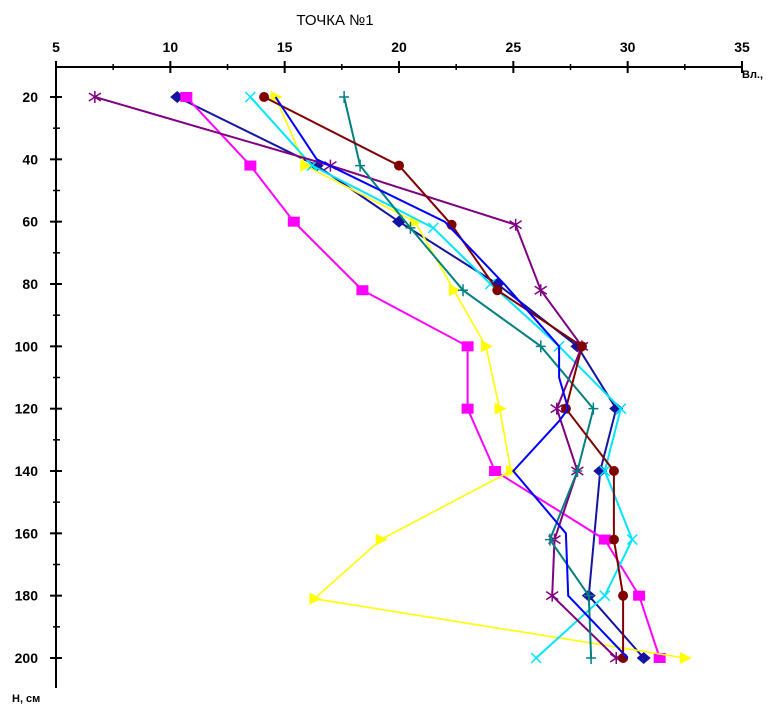  What do you see at coordinates (30, 222) in the screenshot?
I see `y-tick-label: 60` at bounding box center [30, 222].